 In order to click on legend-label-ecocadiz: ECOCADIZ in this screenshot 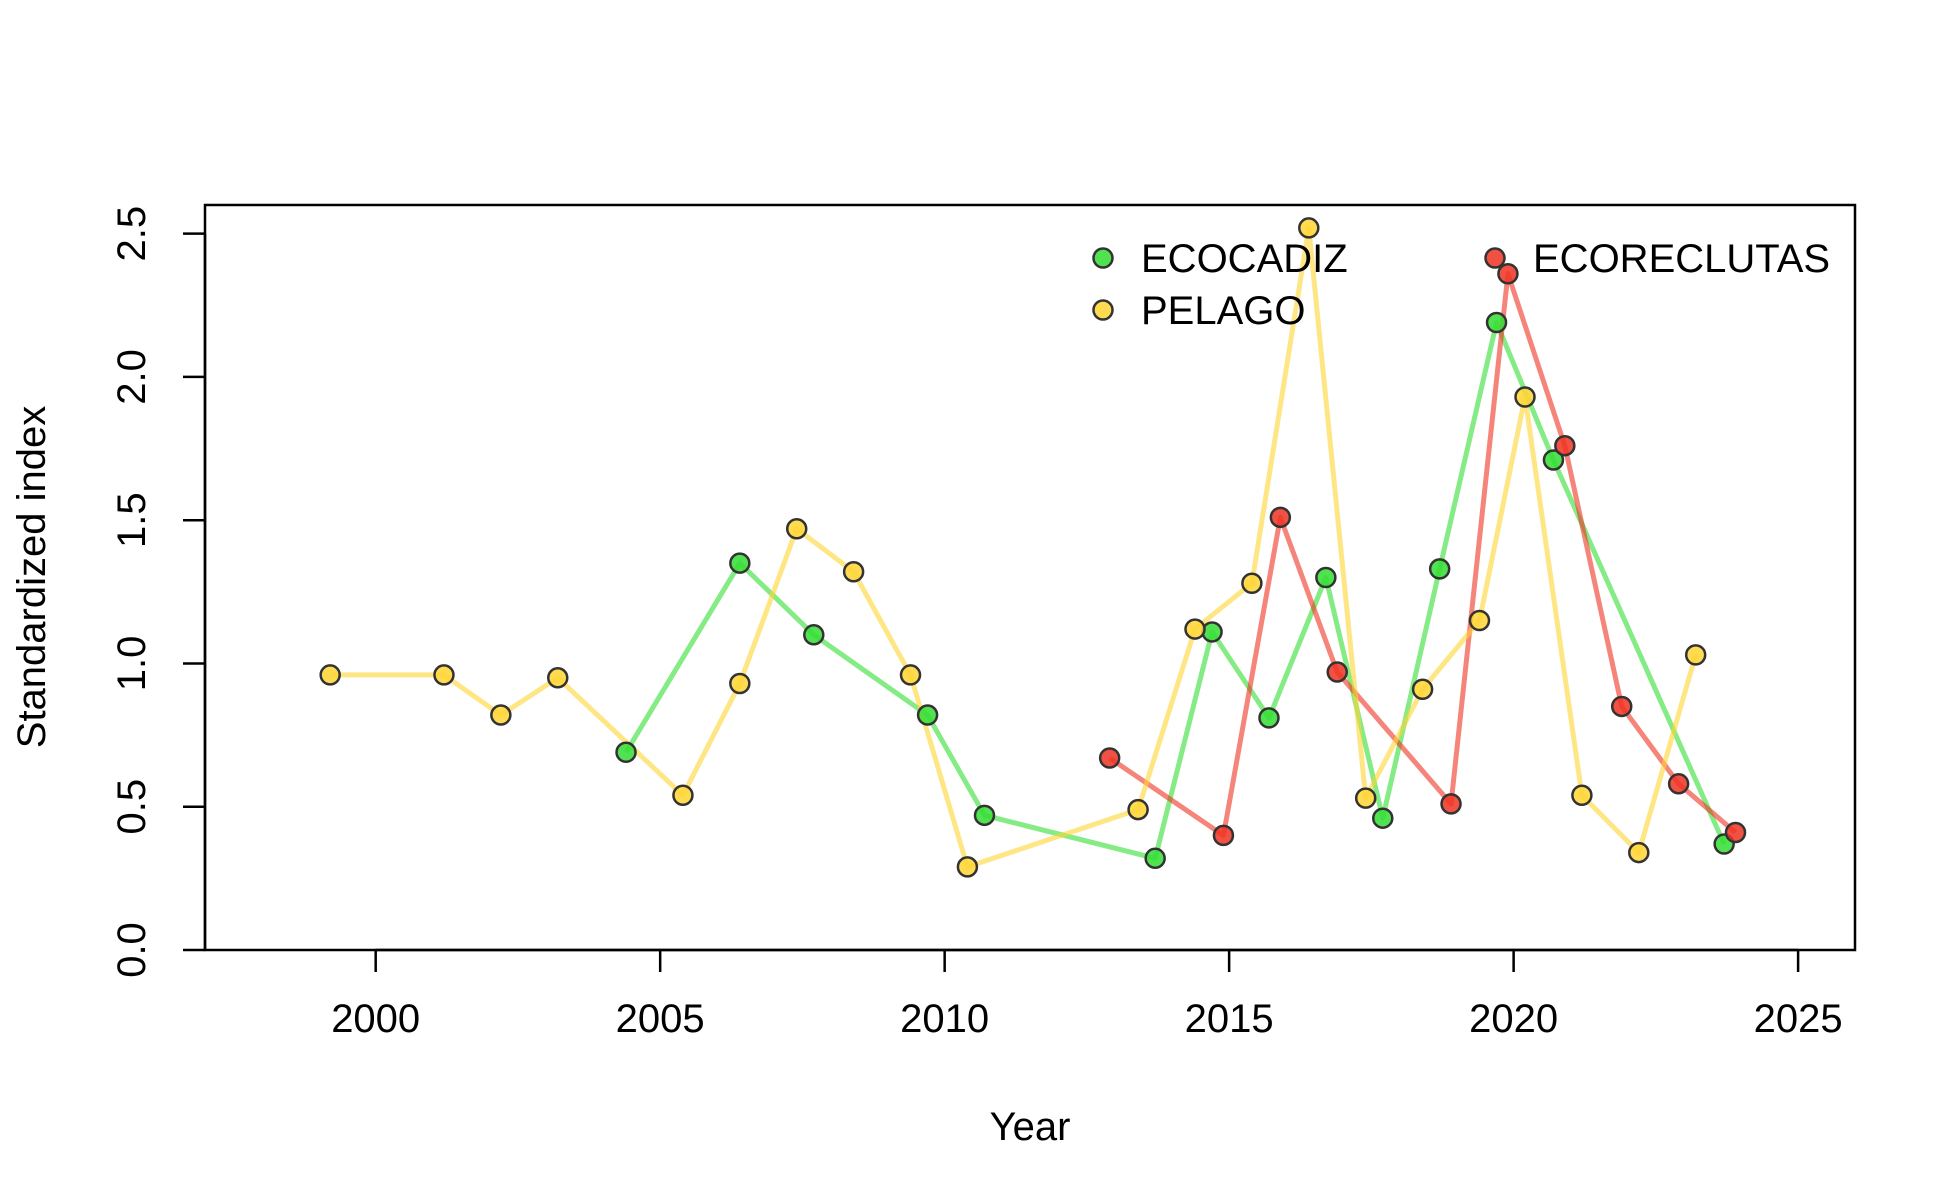, I will do `click(1244, 259)`.